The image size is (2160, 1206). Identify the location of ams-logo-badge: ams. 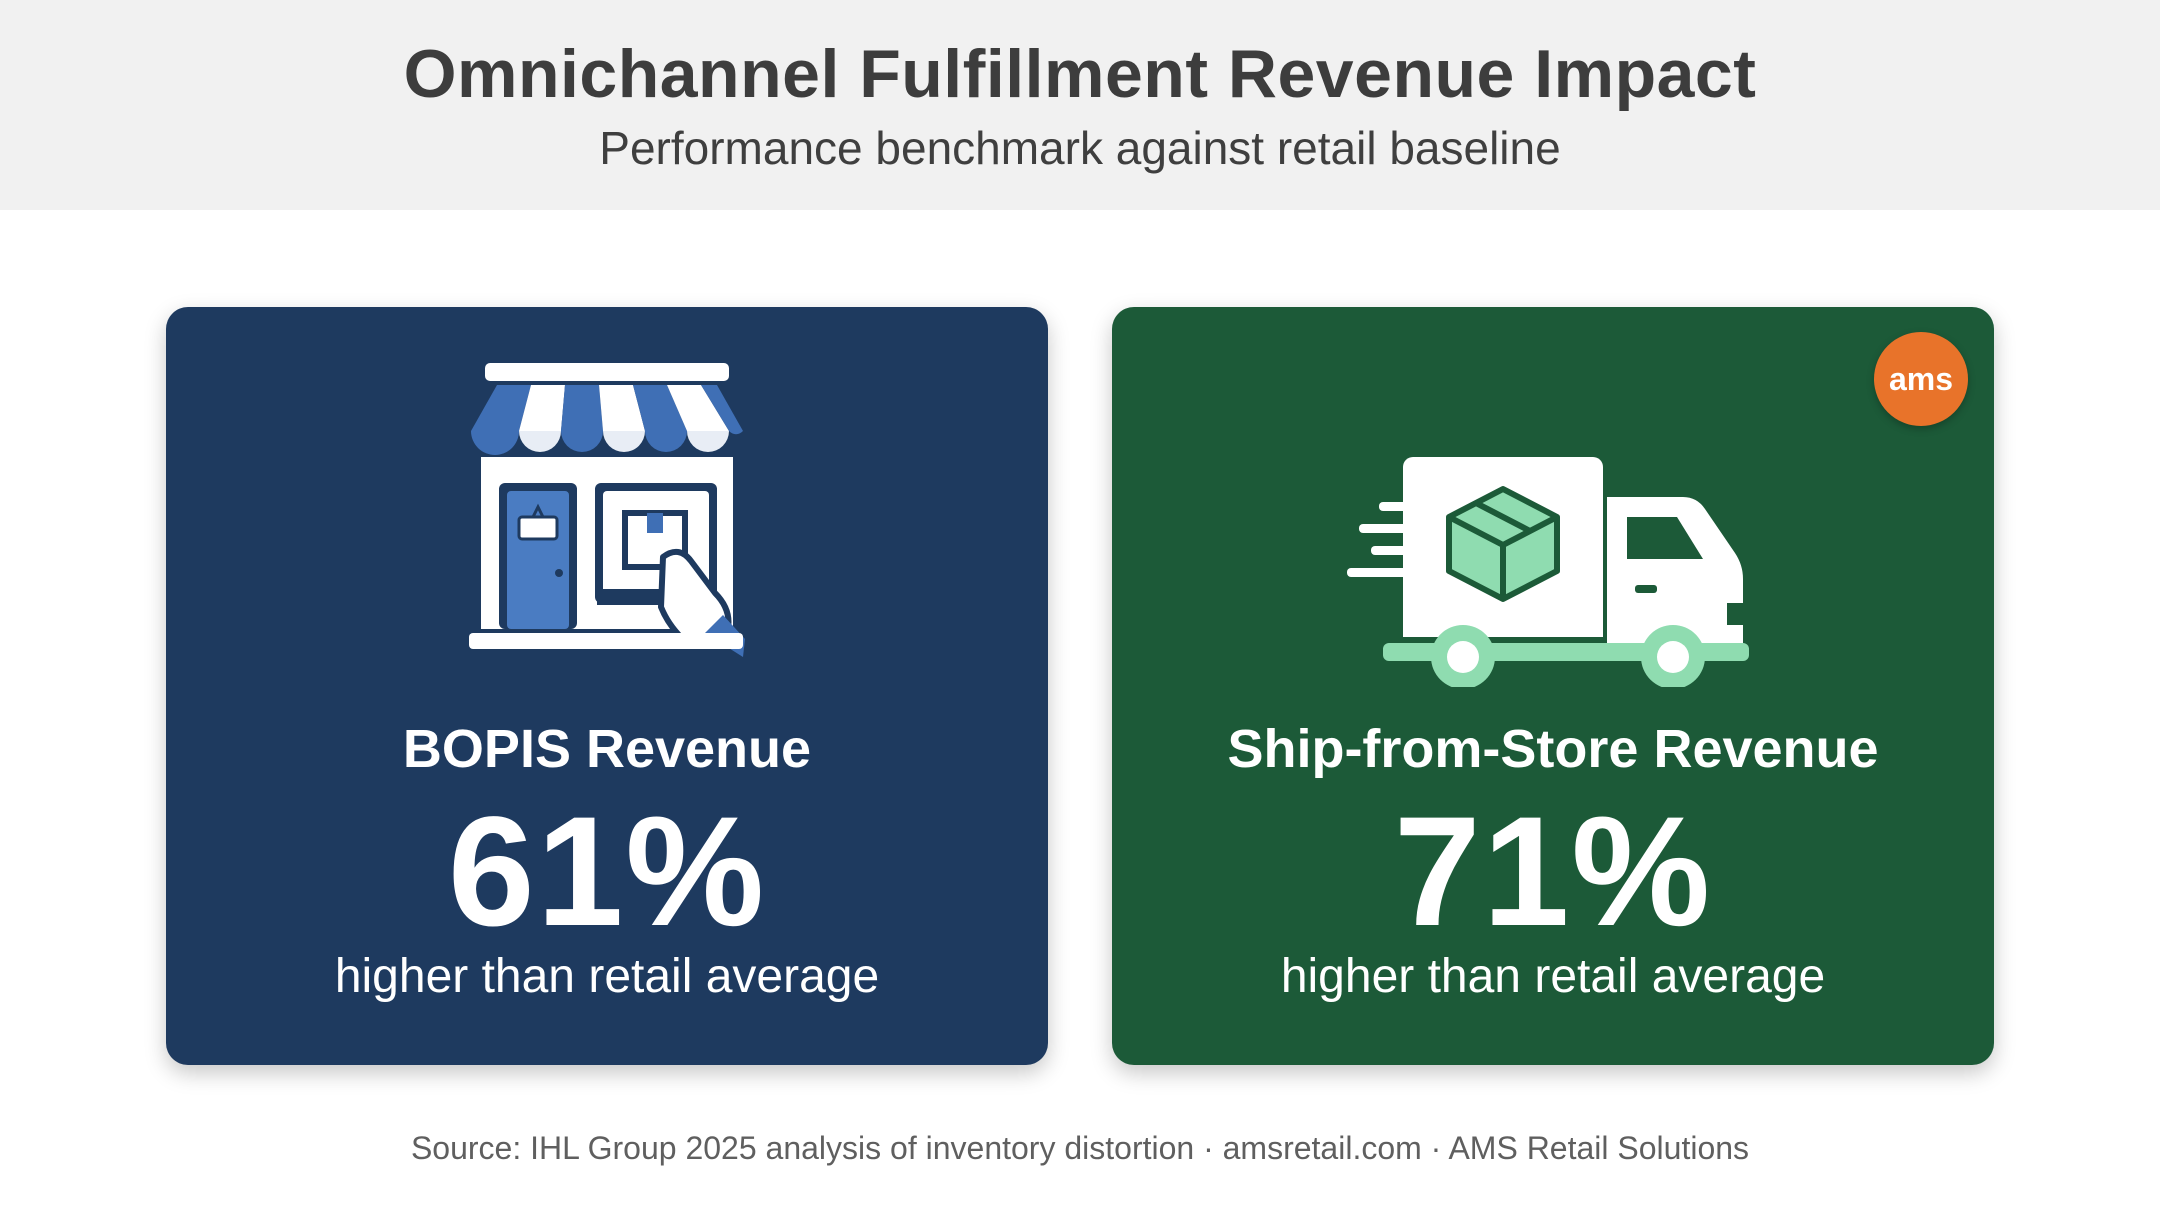
(1921, 379).